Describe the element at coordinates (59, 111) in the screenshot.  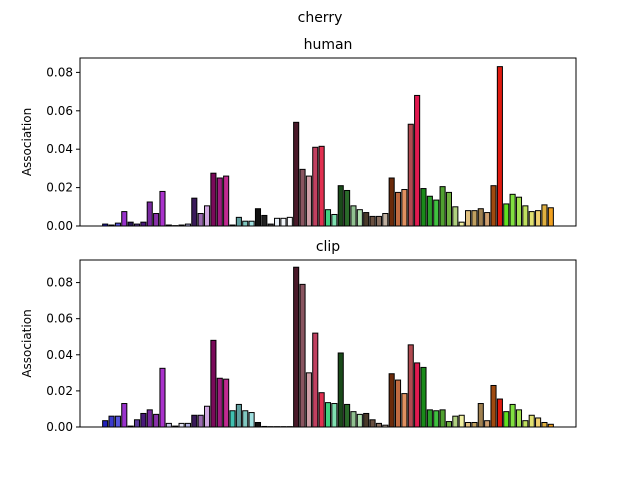
I see `y-tick-label: 0.06` at that location.